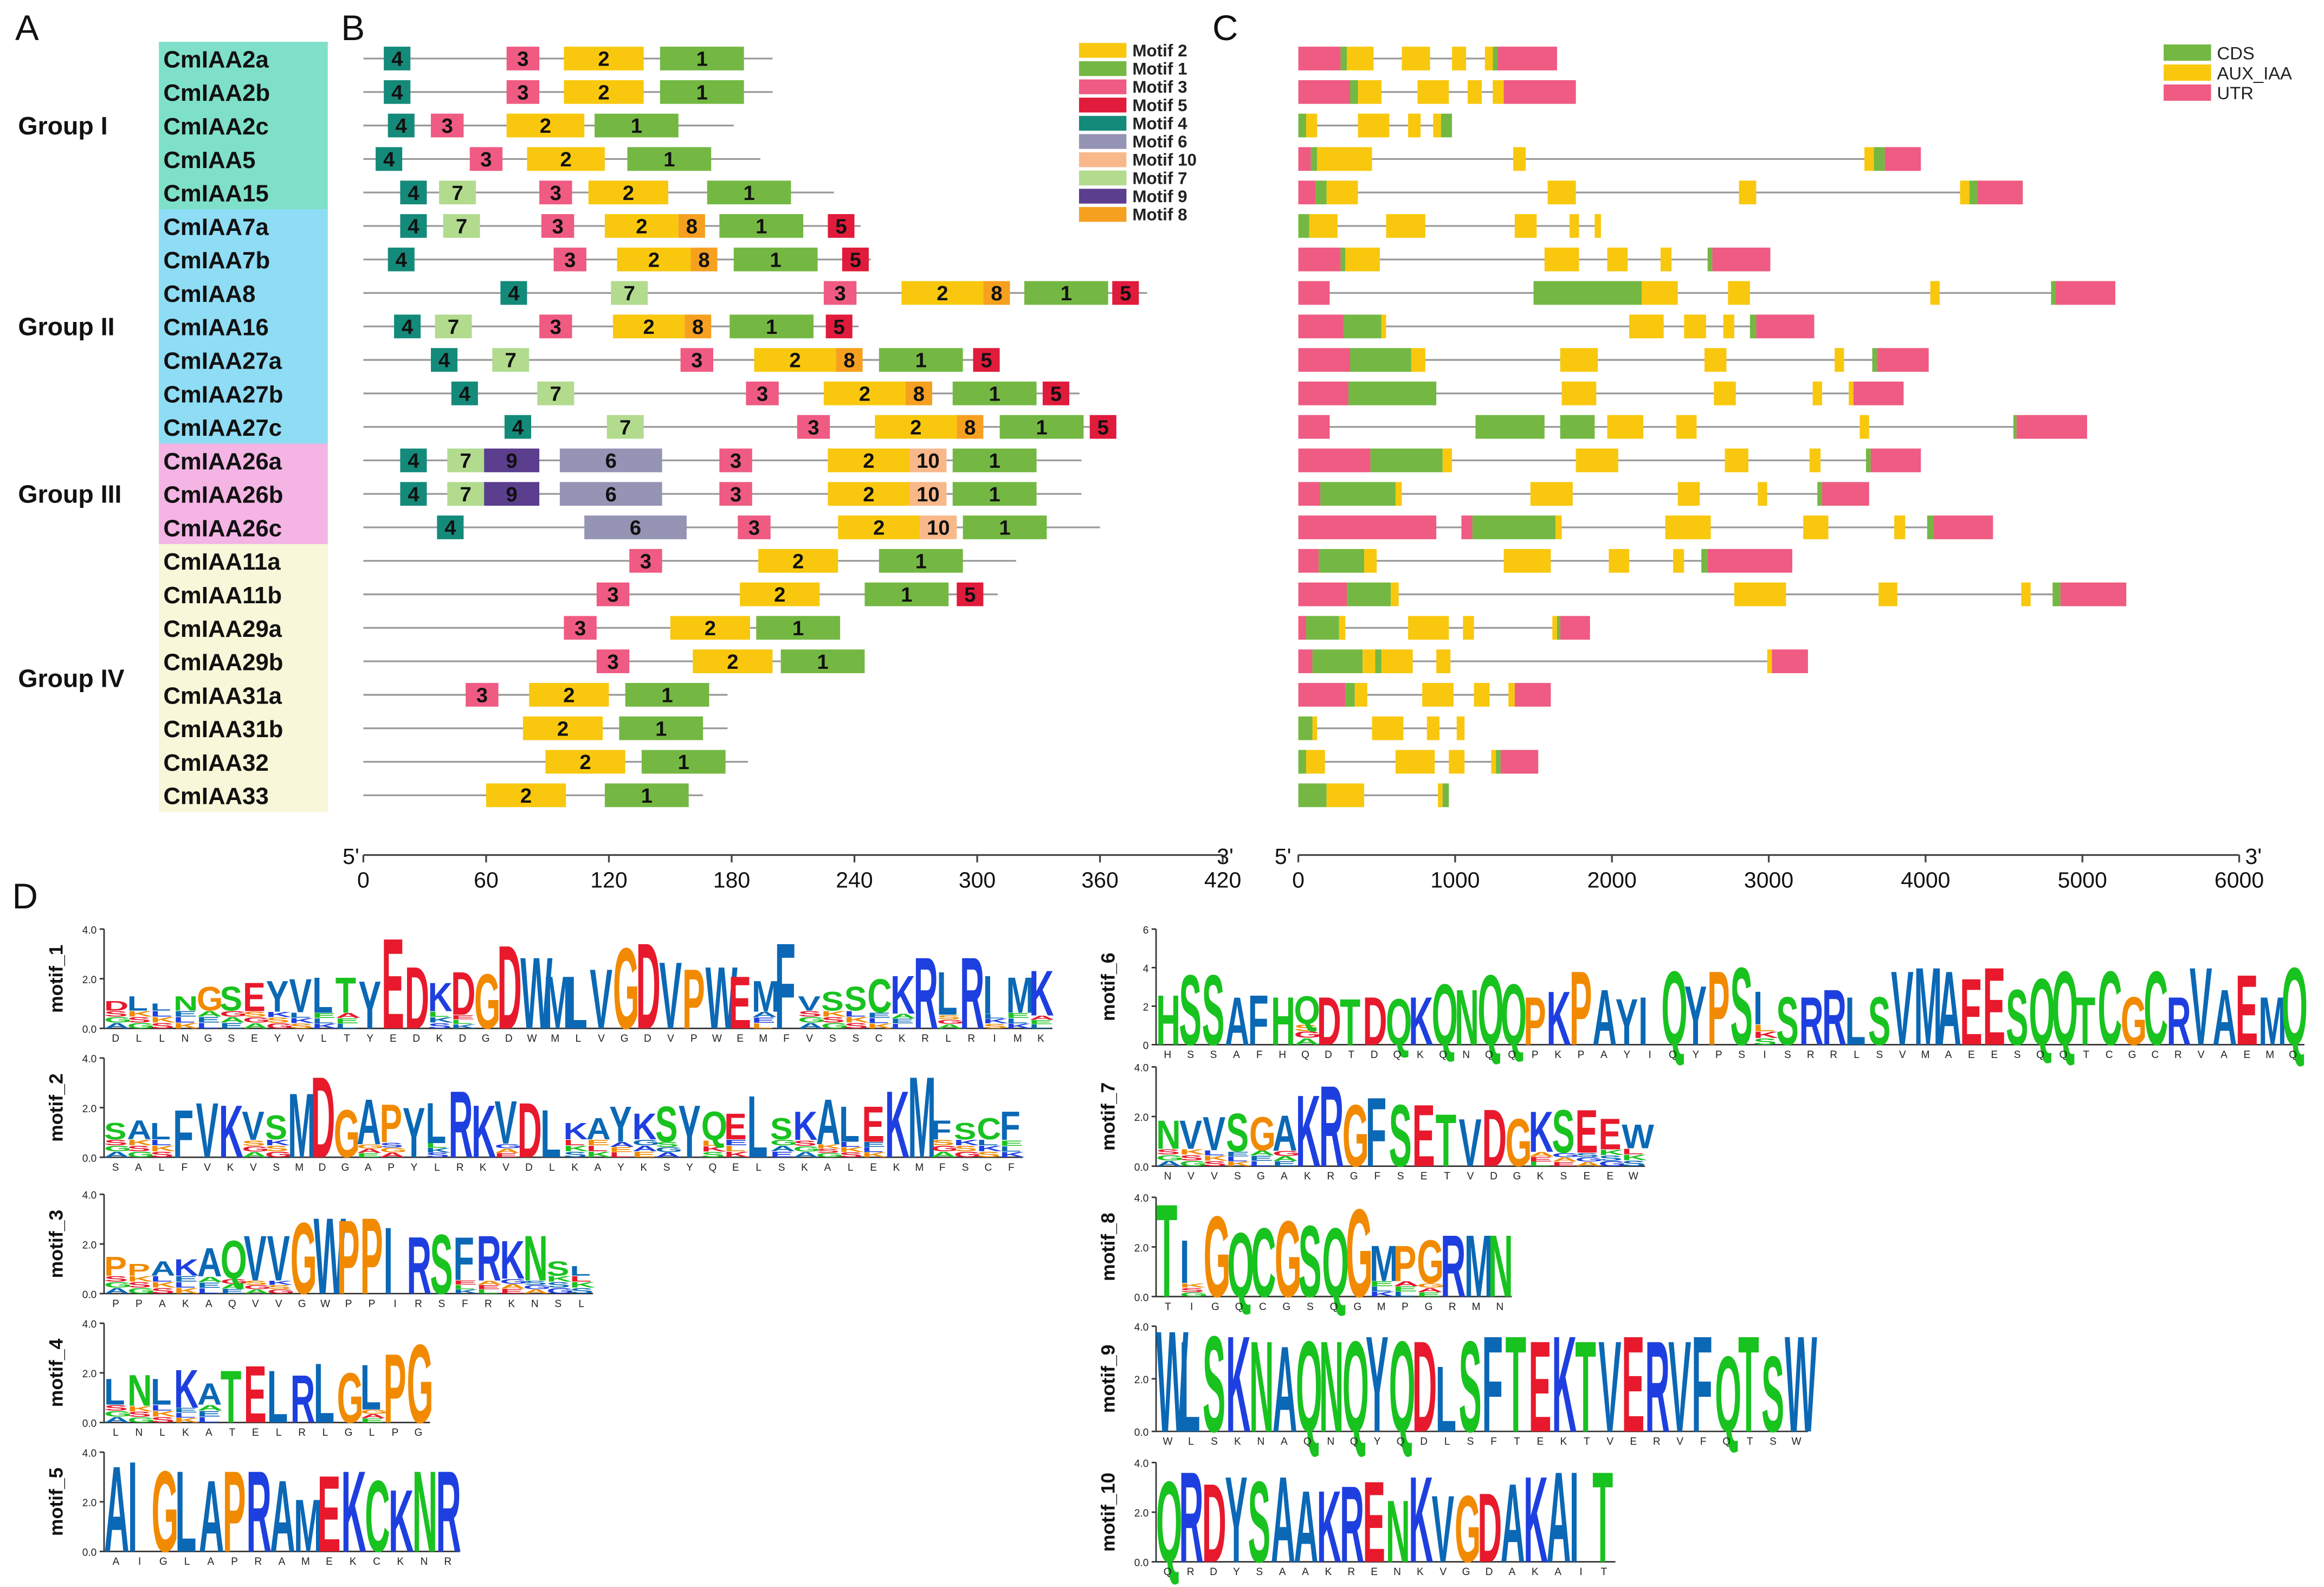  What do you see at coordinates (1470, 1177) in the screenshot?
I see `logo-position-label: V` at bounding box center [1470, 1177].